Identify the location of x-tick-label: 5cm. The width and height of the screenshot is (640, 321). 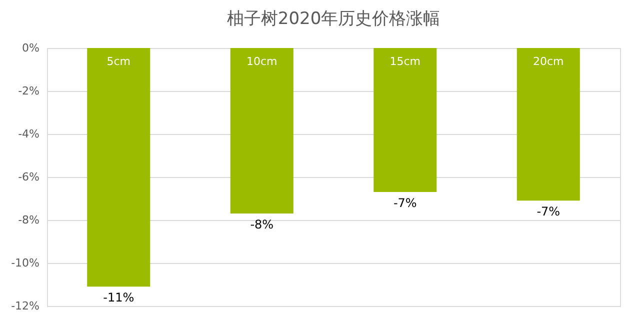
(118, 61).